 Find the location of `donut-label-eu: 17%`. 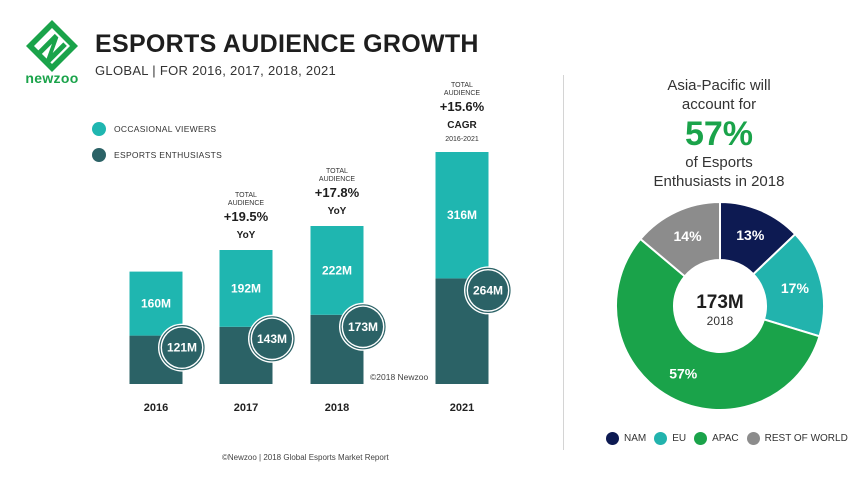

donut-label-eu: 17% is located at coordinates (795, 288).